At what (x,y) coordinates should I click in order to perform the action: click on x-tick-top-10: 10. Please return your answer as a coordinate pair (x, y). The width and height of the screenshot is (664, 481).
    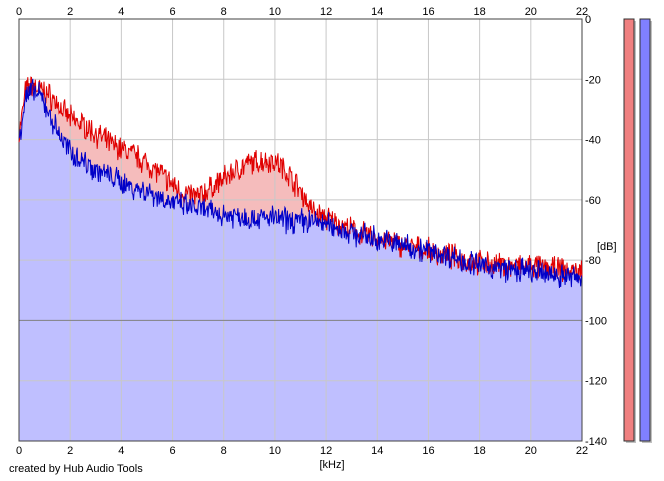
    Looking at the image, I should click on (275, 12).